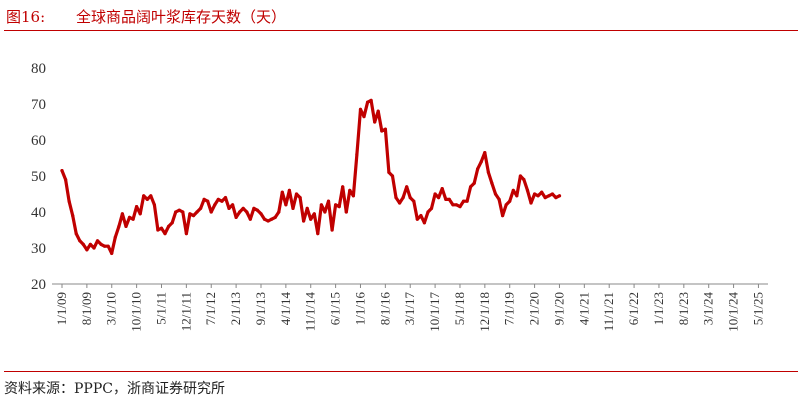 This screenshot has width=802, height=403. I want to click on source-note: 资料来源：PPPC，浙商证券研究所, so click(114, 389).